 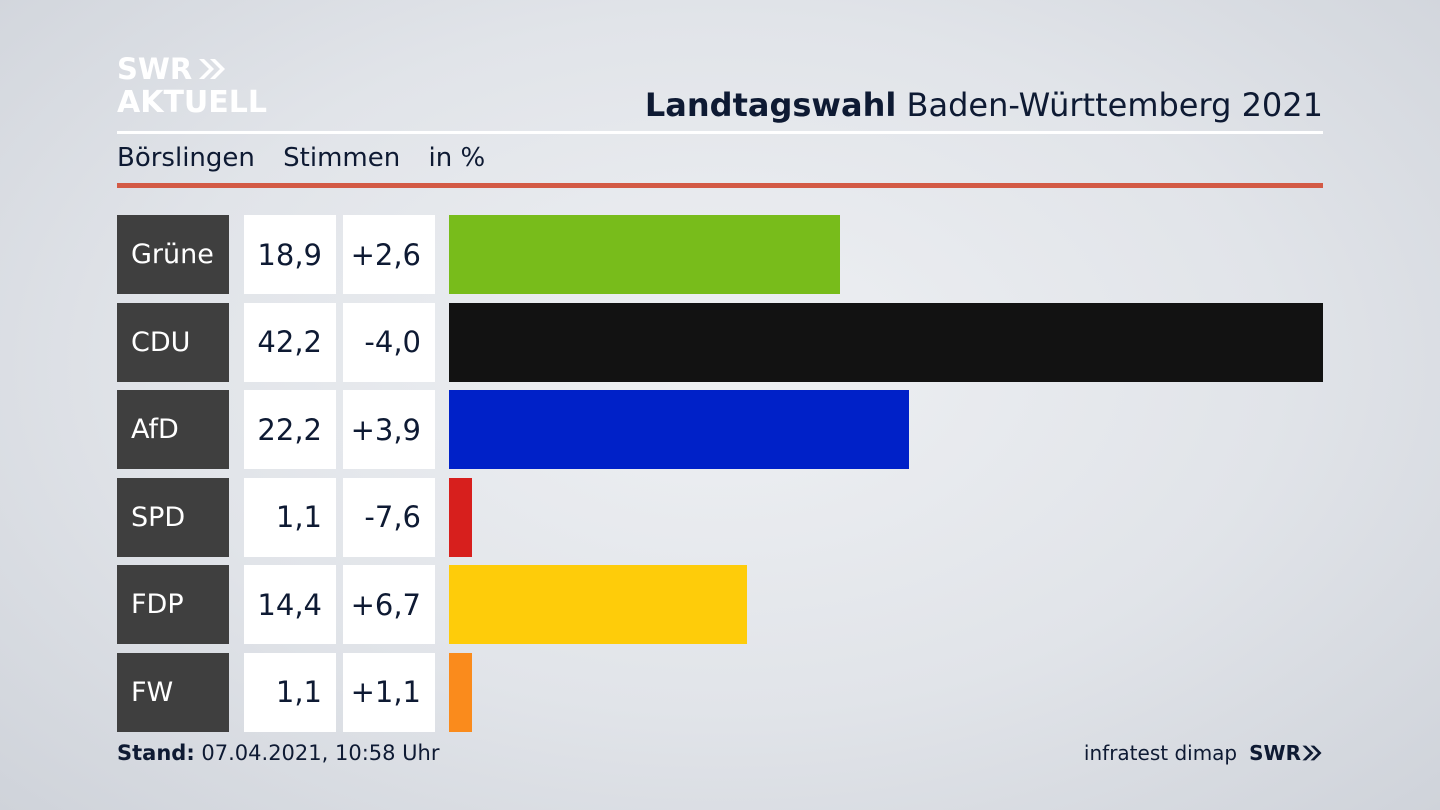 I want to click on bar-row: AfD 22,2 +3,9, so click(x=720, y=429).